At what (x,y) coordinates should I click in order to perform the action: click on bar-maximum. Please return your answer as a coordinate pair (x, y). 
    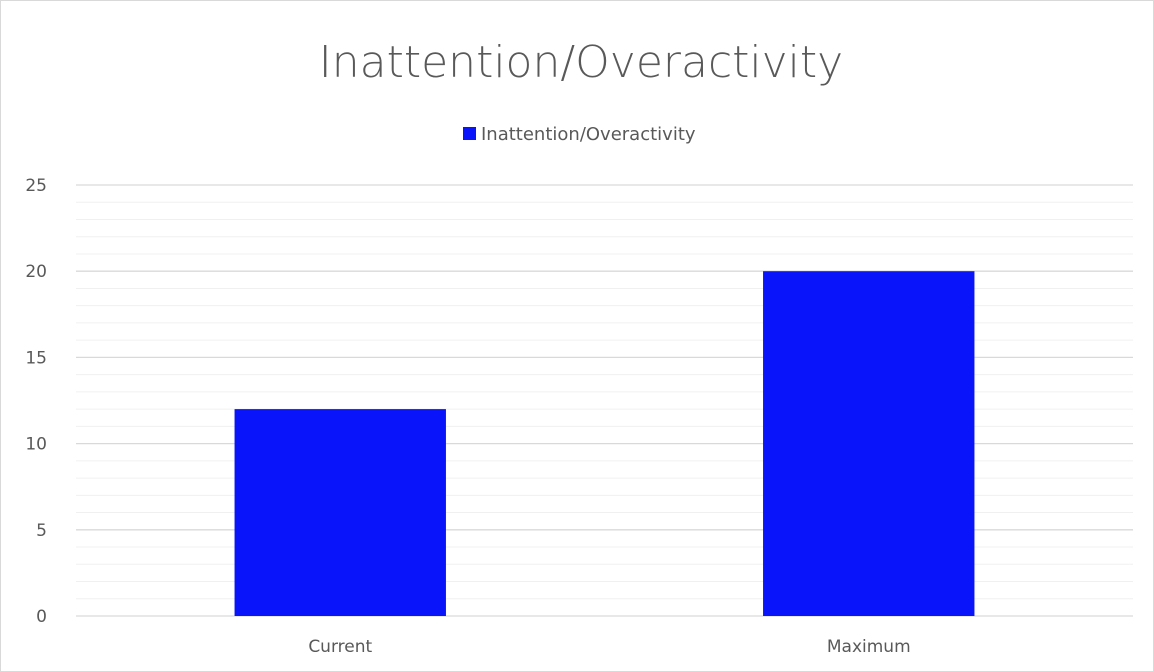
    Looking at the image, I should click on (868, 443).